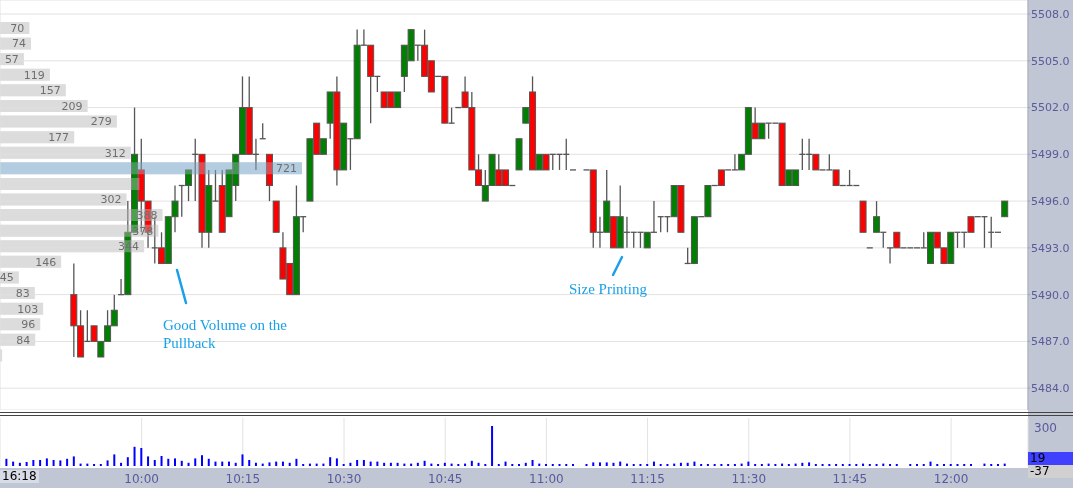  Describe the element at coordinates (17, 28) in the screenshot. I see `data-label: 70` at that location.